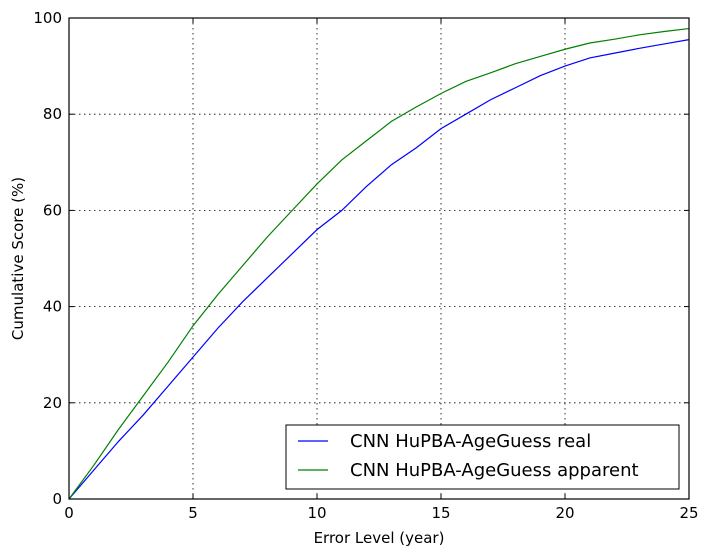  I want to click on x-tick-label: 5, so click(193, 513).